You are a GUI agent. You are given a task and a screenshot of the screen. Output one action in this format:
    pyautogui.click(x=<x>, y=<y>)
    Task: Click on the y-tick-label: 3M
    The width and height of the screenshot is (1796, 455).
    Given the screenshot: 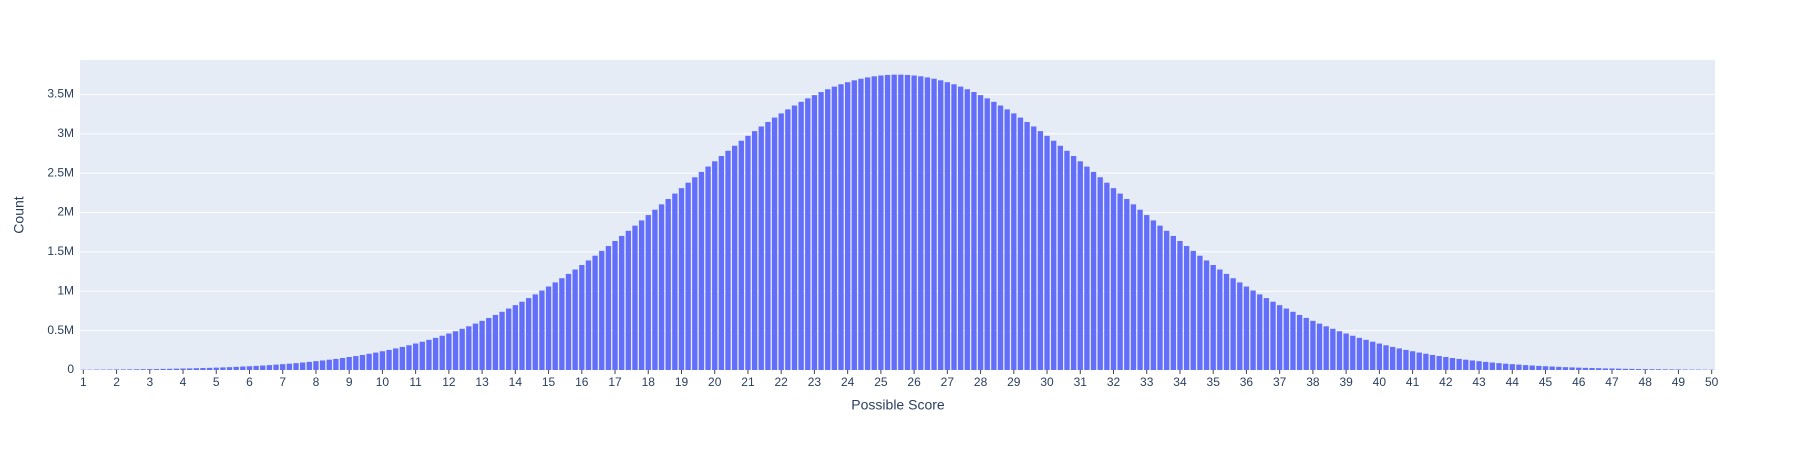 What is the action you would take?
    pyautogui.click(x=65, y=133)
    